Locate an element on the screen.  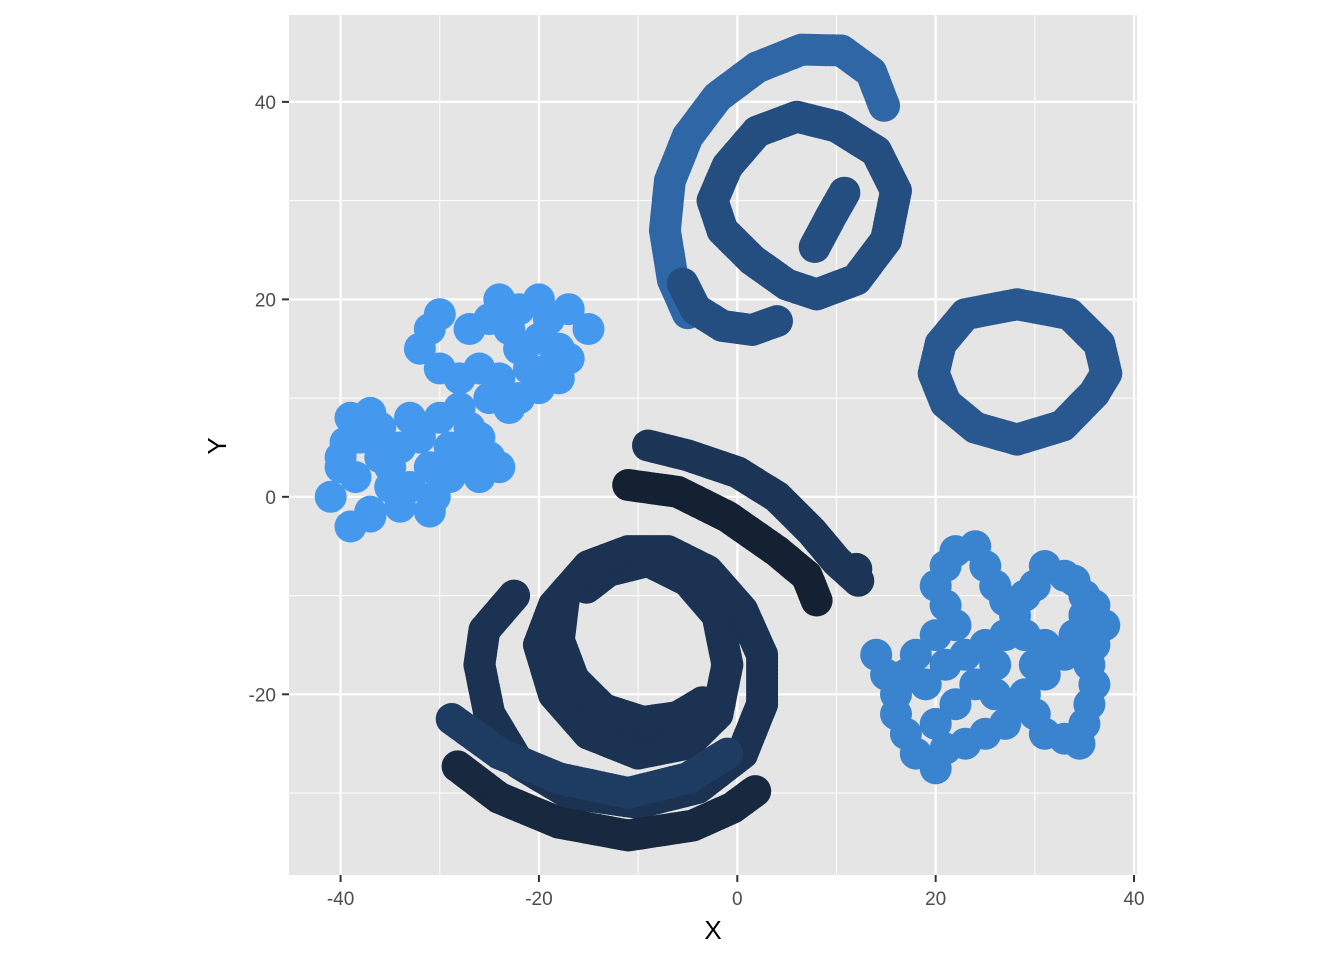
y-tick-label: 20 is located at coordinates (265, 300).